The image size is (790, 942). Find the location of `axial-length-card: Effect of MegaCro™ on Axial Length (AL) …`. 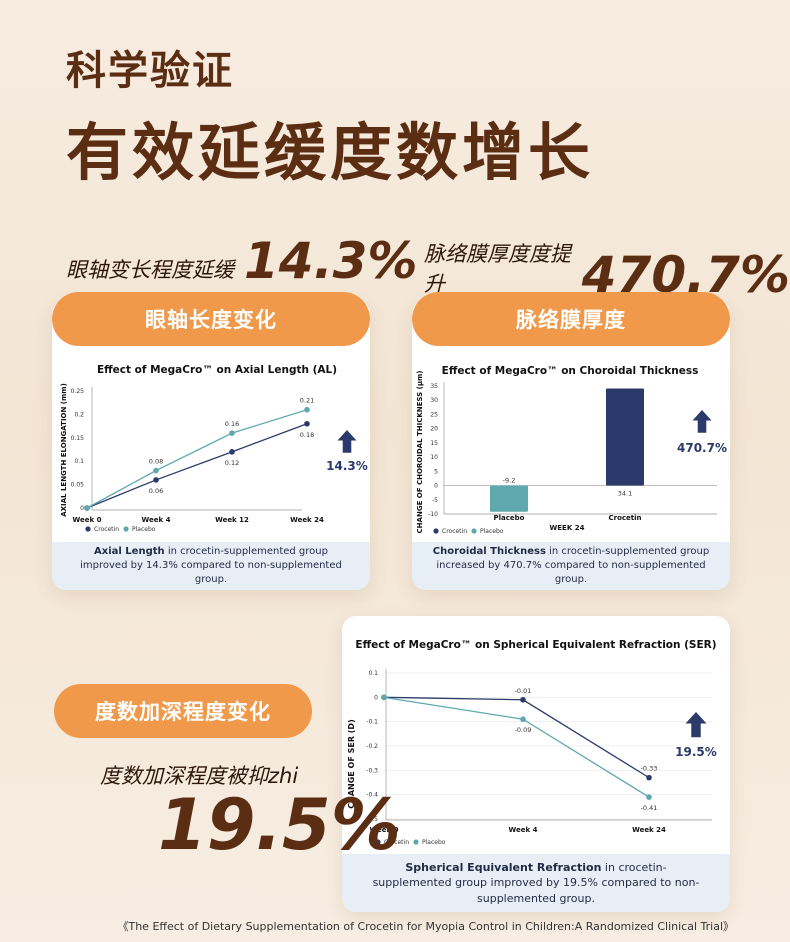

axial-length-card: Effect of MegaCro™ on Axial Length (AL) … is located at coordinates (211, 445).